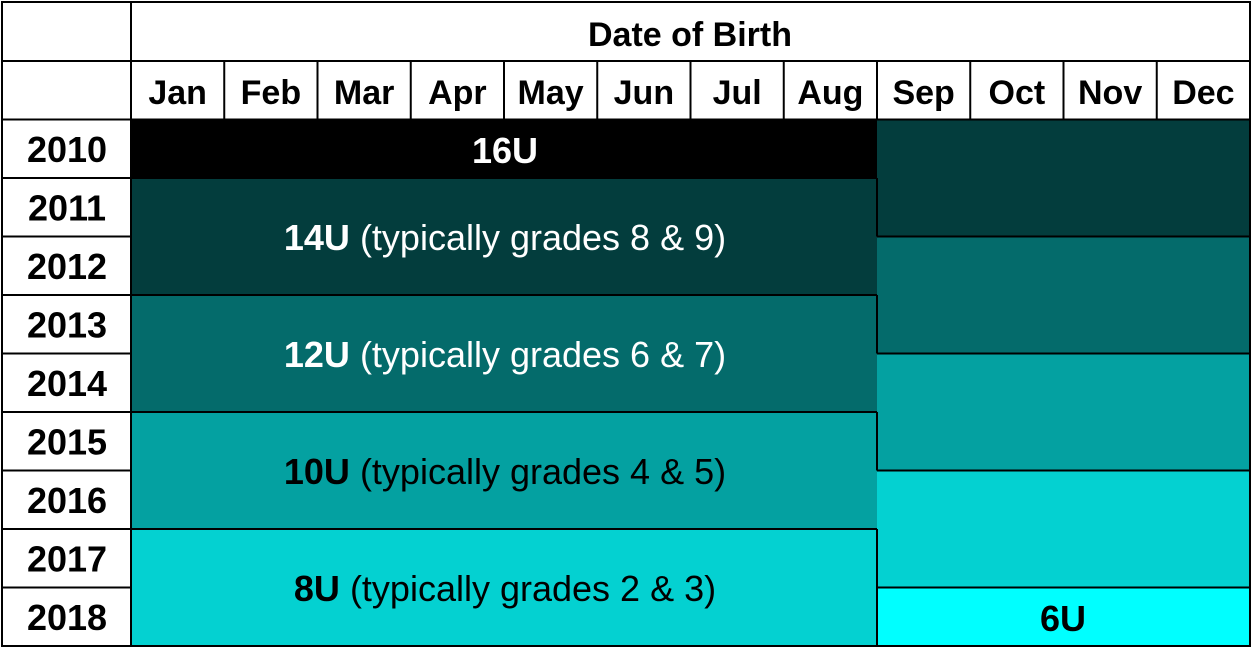 The width and height of the screenshot is (1252, 652). I want to click on year-label-2011: 2011, so click(67, 207).